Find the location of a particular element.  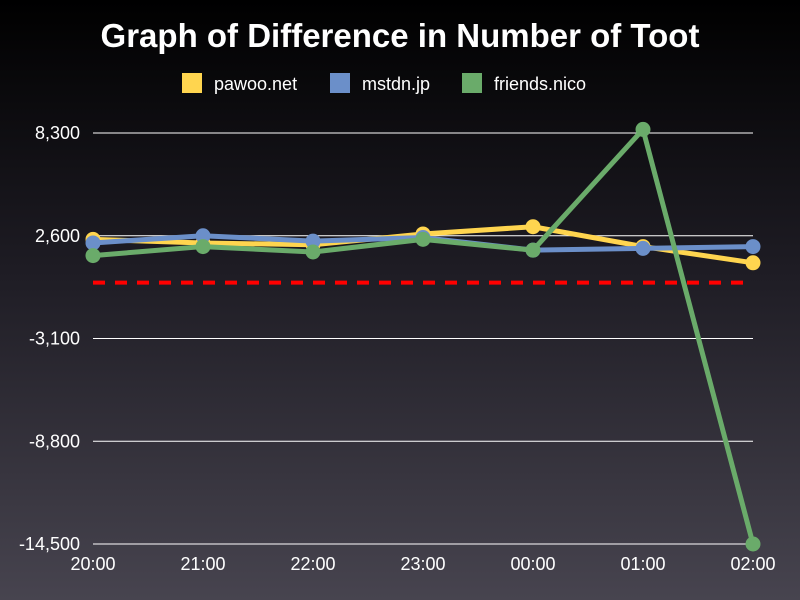

x-tick-label: 21:00 is located at coordinates (202, 564).